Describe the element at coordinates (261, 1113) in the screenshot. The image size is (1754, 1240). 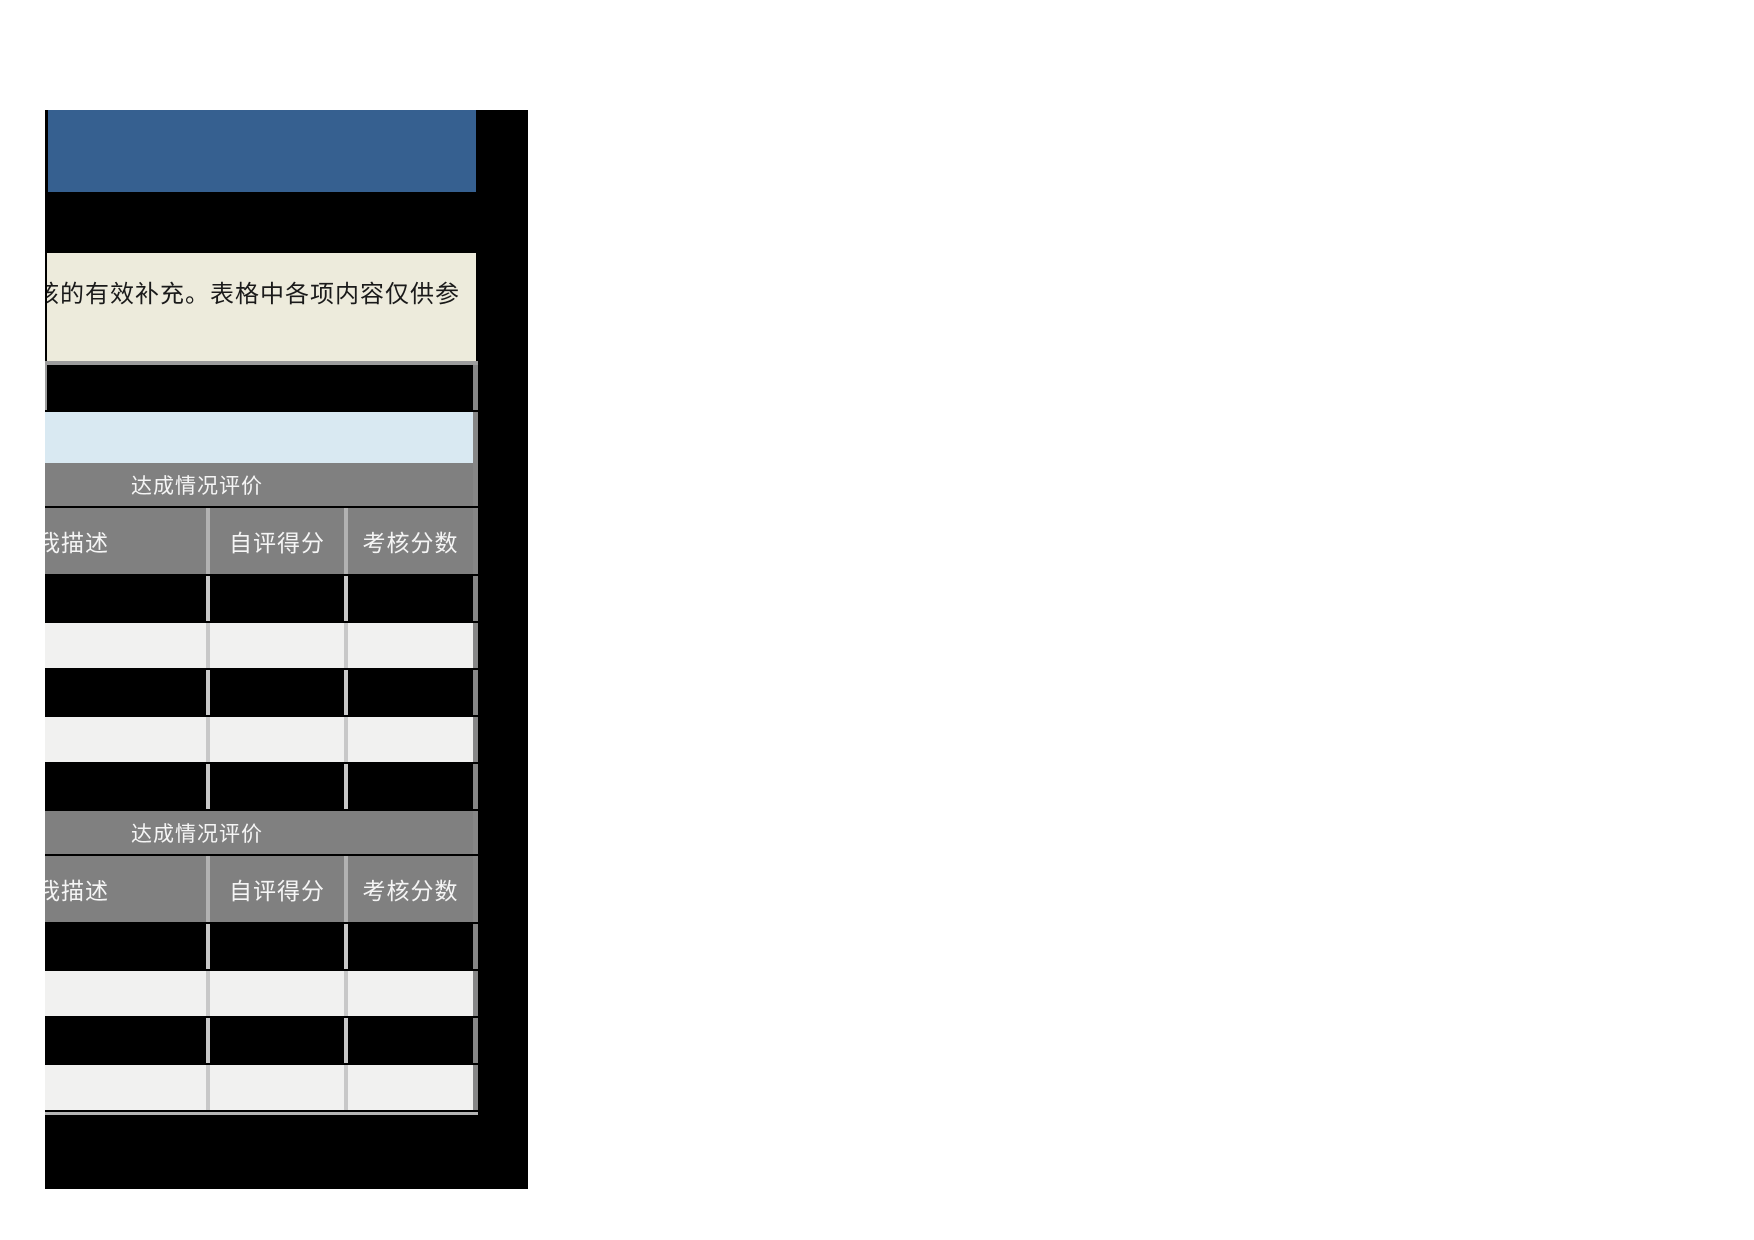
I see `table-bottom-border` at that location.